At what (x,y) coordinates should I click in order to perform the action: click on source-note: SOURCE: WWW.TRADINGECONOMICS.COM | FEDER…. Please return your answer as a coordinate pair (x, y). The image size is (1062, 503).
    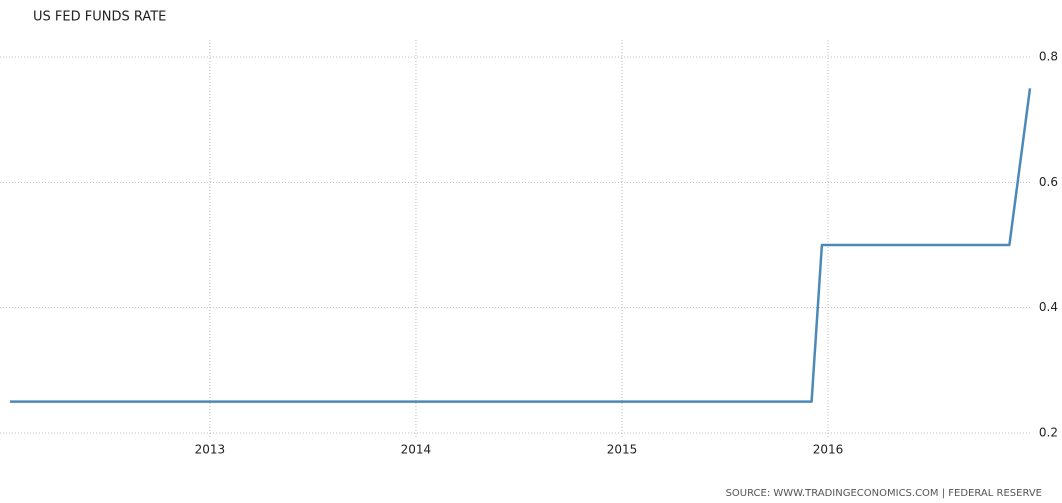
    Looking at the image, I should click on (884, 493).